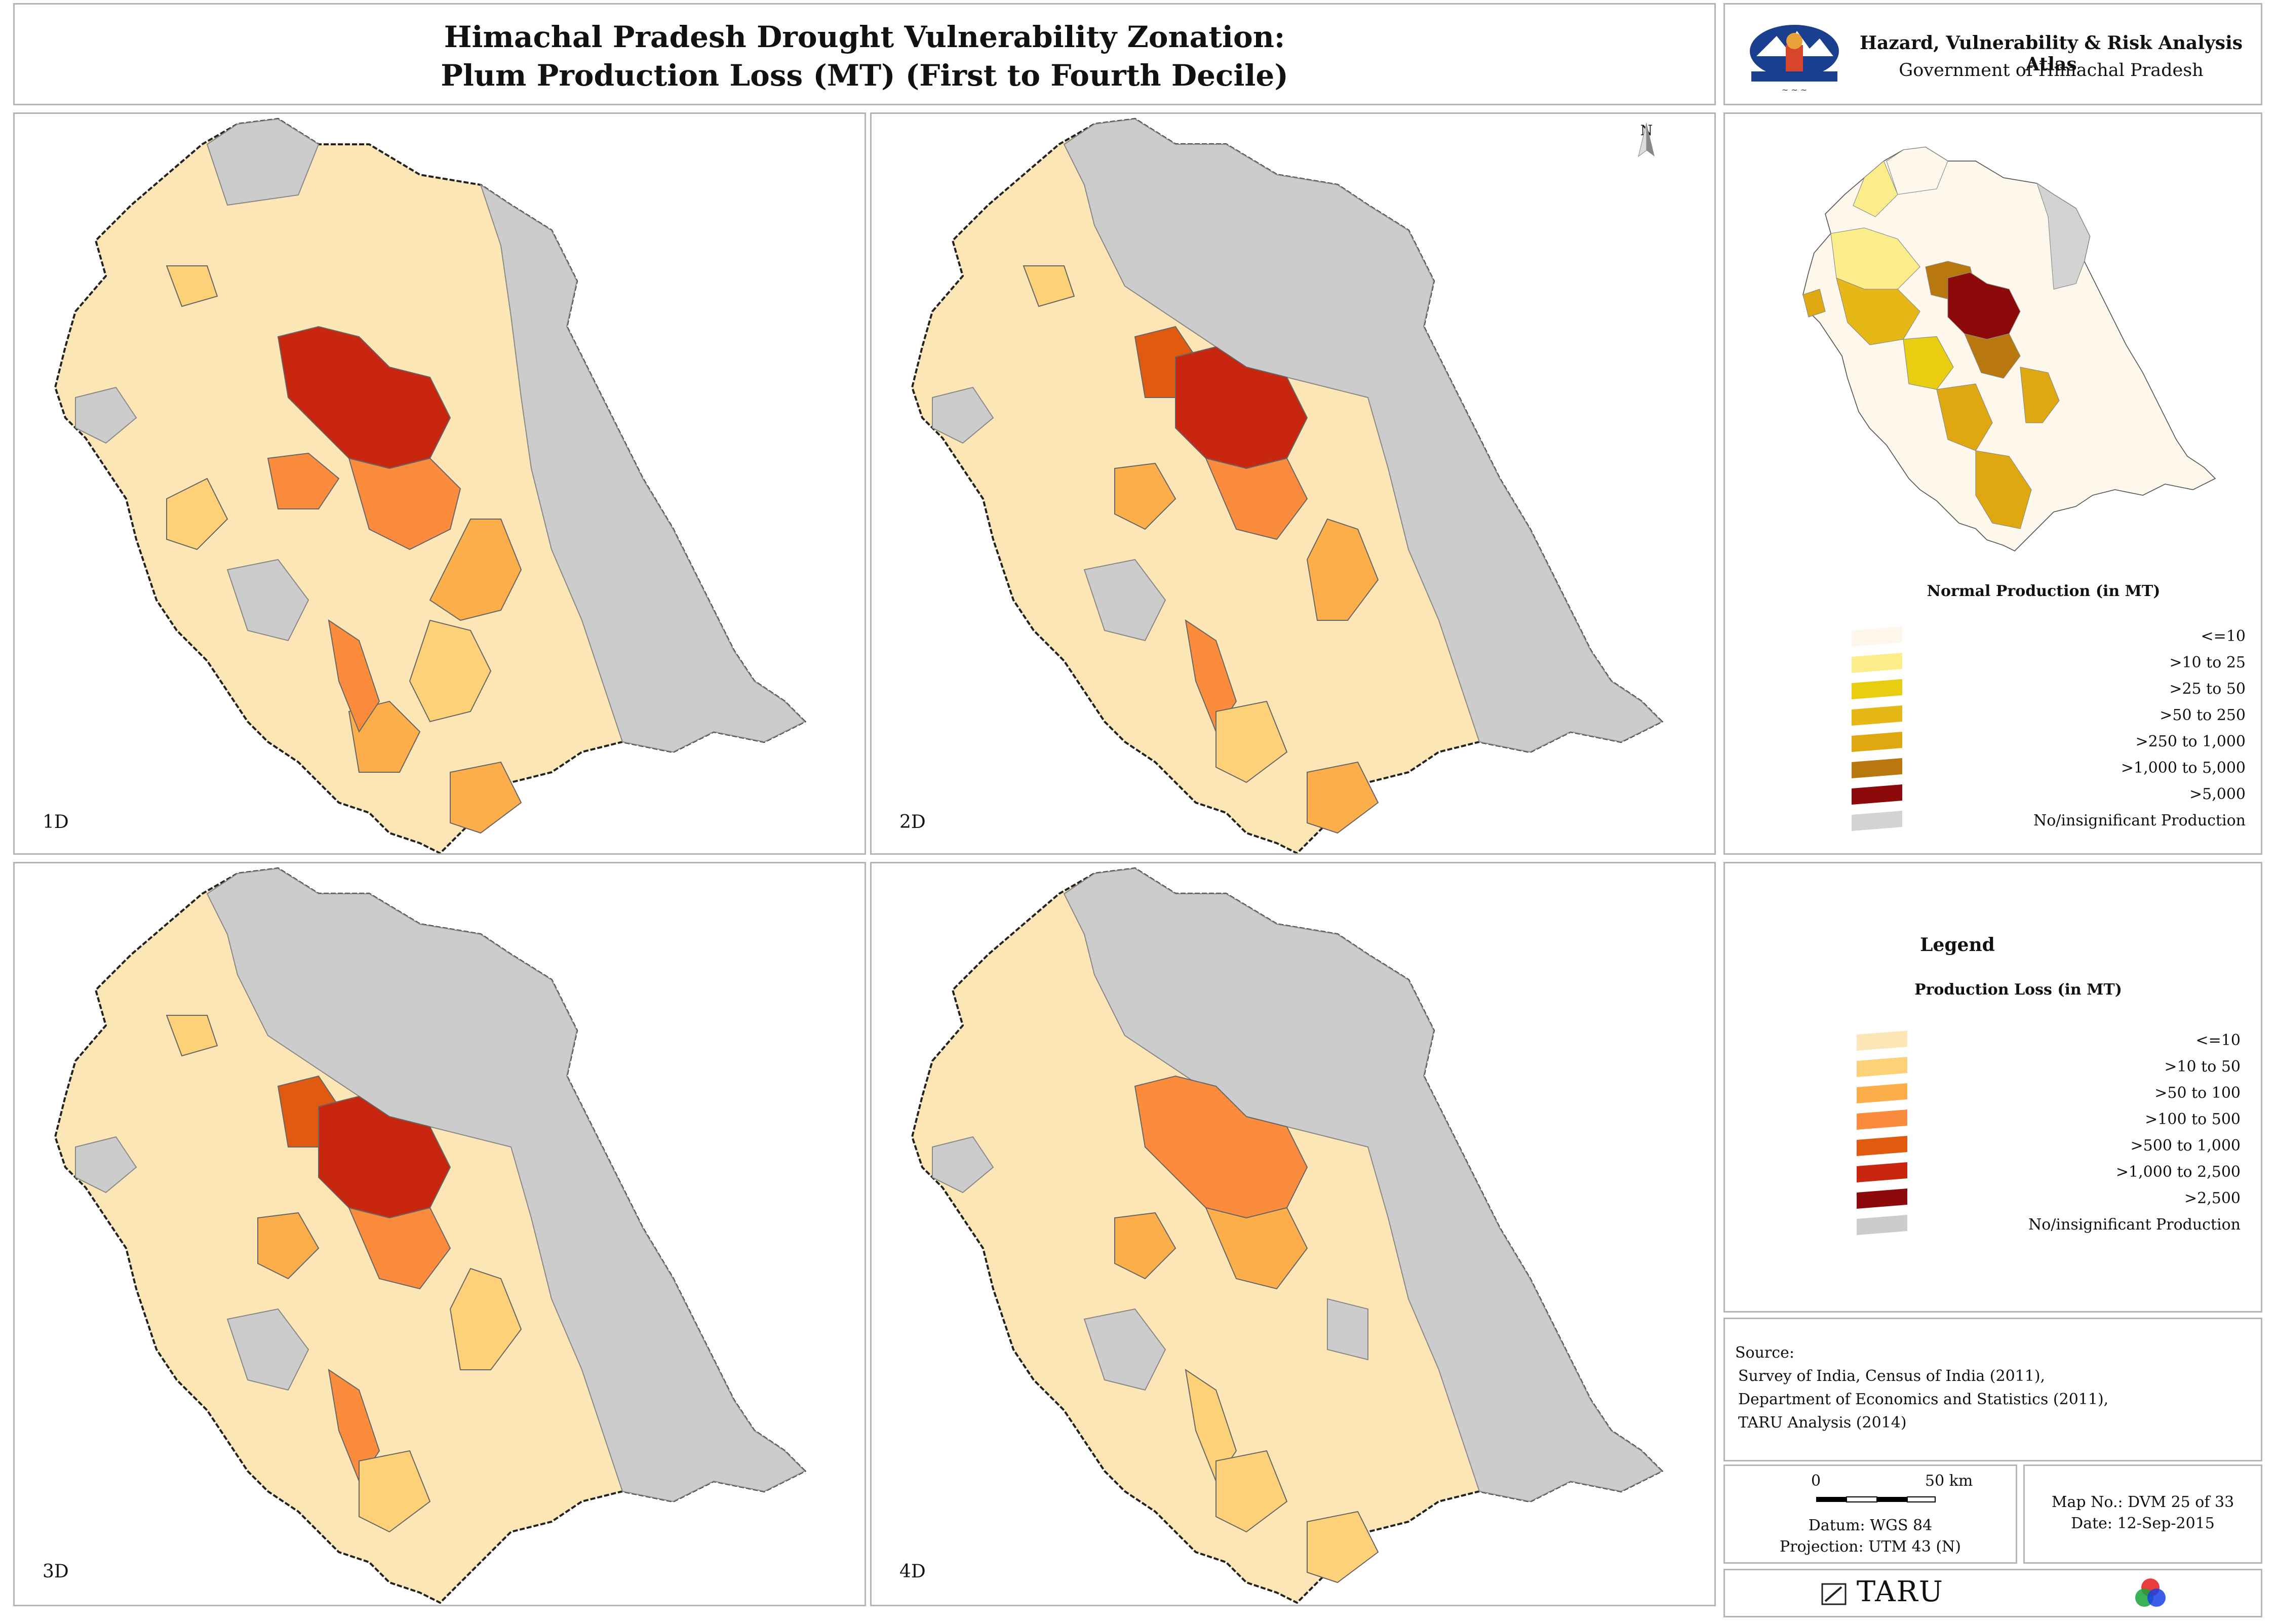 This screenshot has height=1624, width=2276. I want to click on legend-heading: Legend, so click(1957, 945).